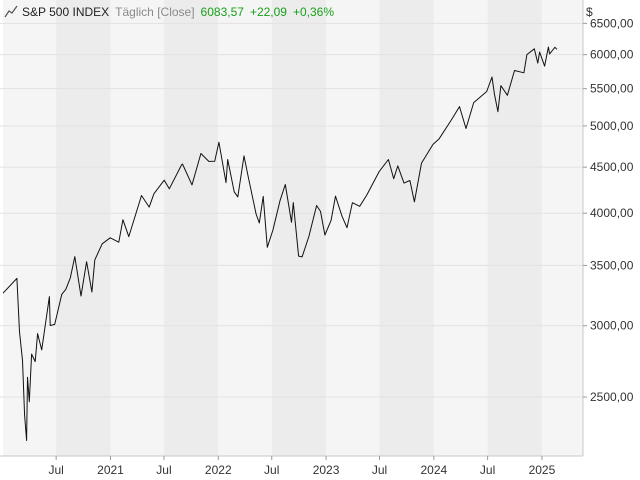 Image resolution: width=640 pixels, height=480 pixels. I want to click on x-tick-label: 2022, so click(218, 470).